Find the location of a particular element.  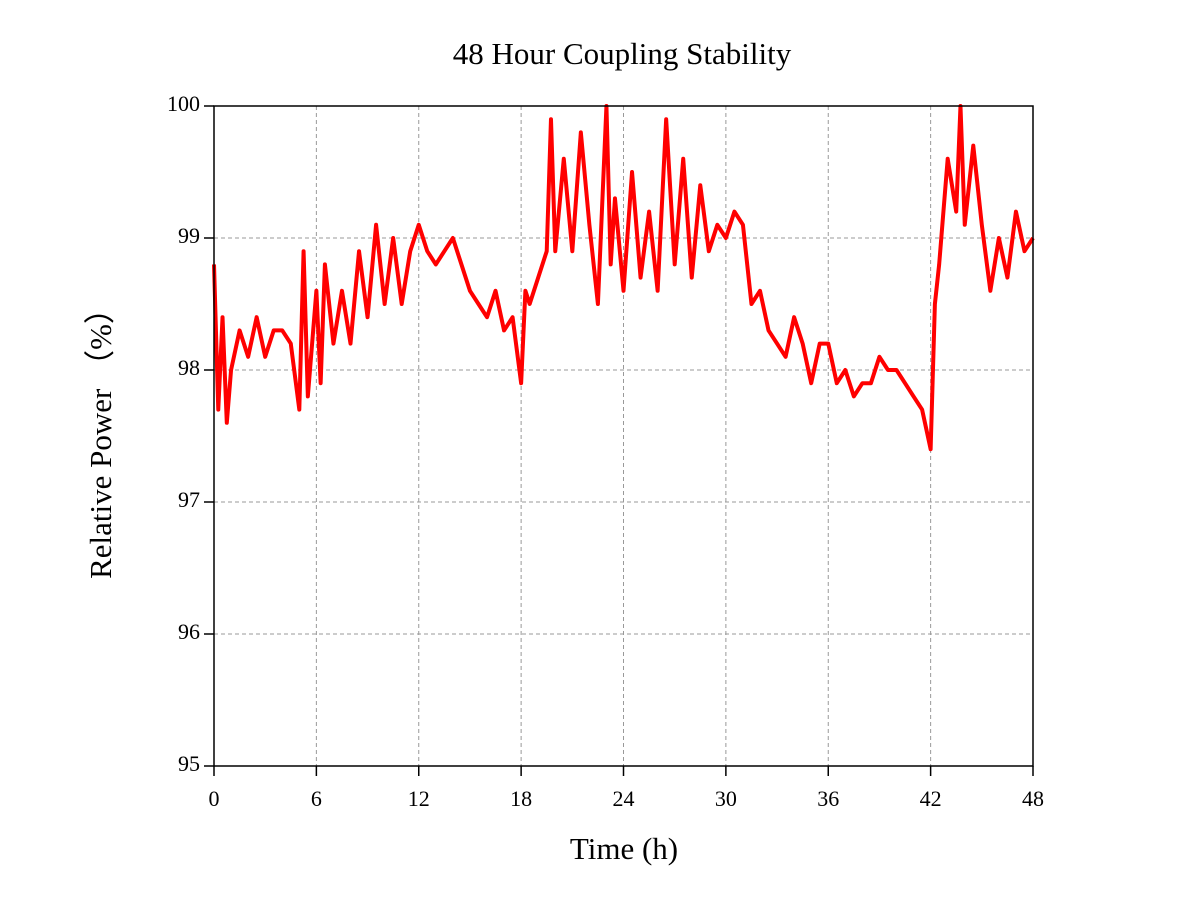

y-tick-label: 97 is located at coordinates (189, 499).